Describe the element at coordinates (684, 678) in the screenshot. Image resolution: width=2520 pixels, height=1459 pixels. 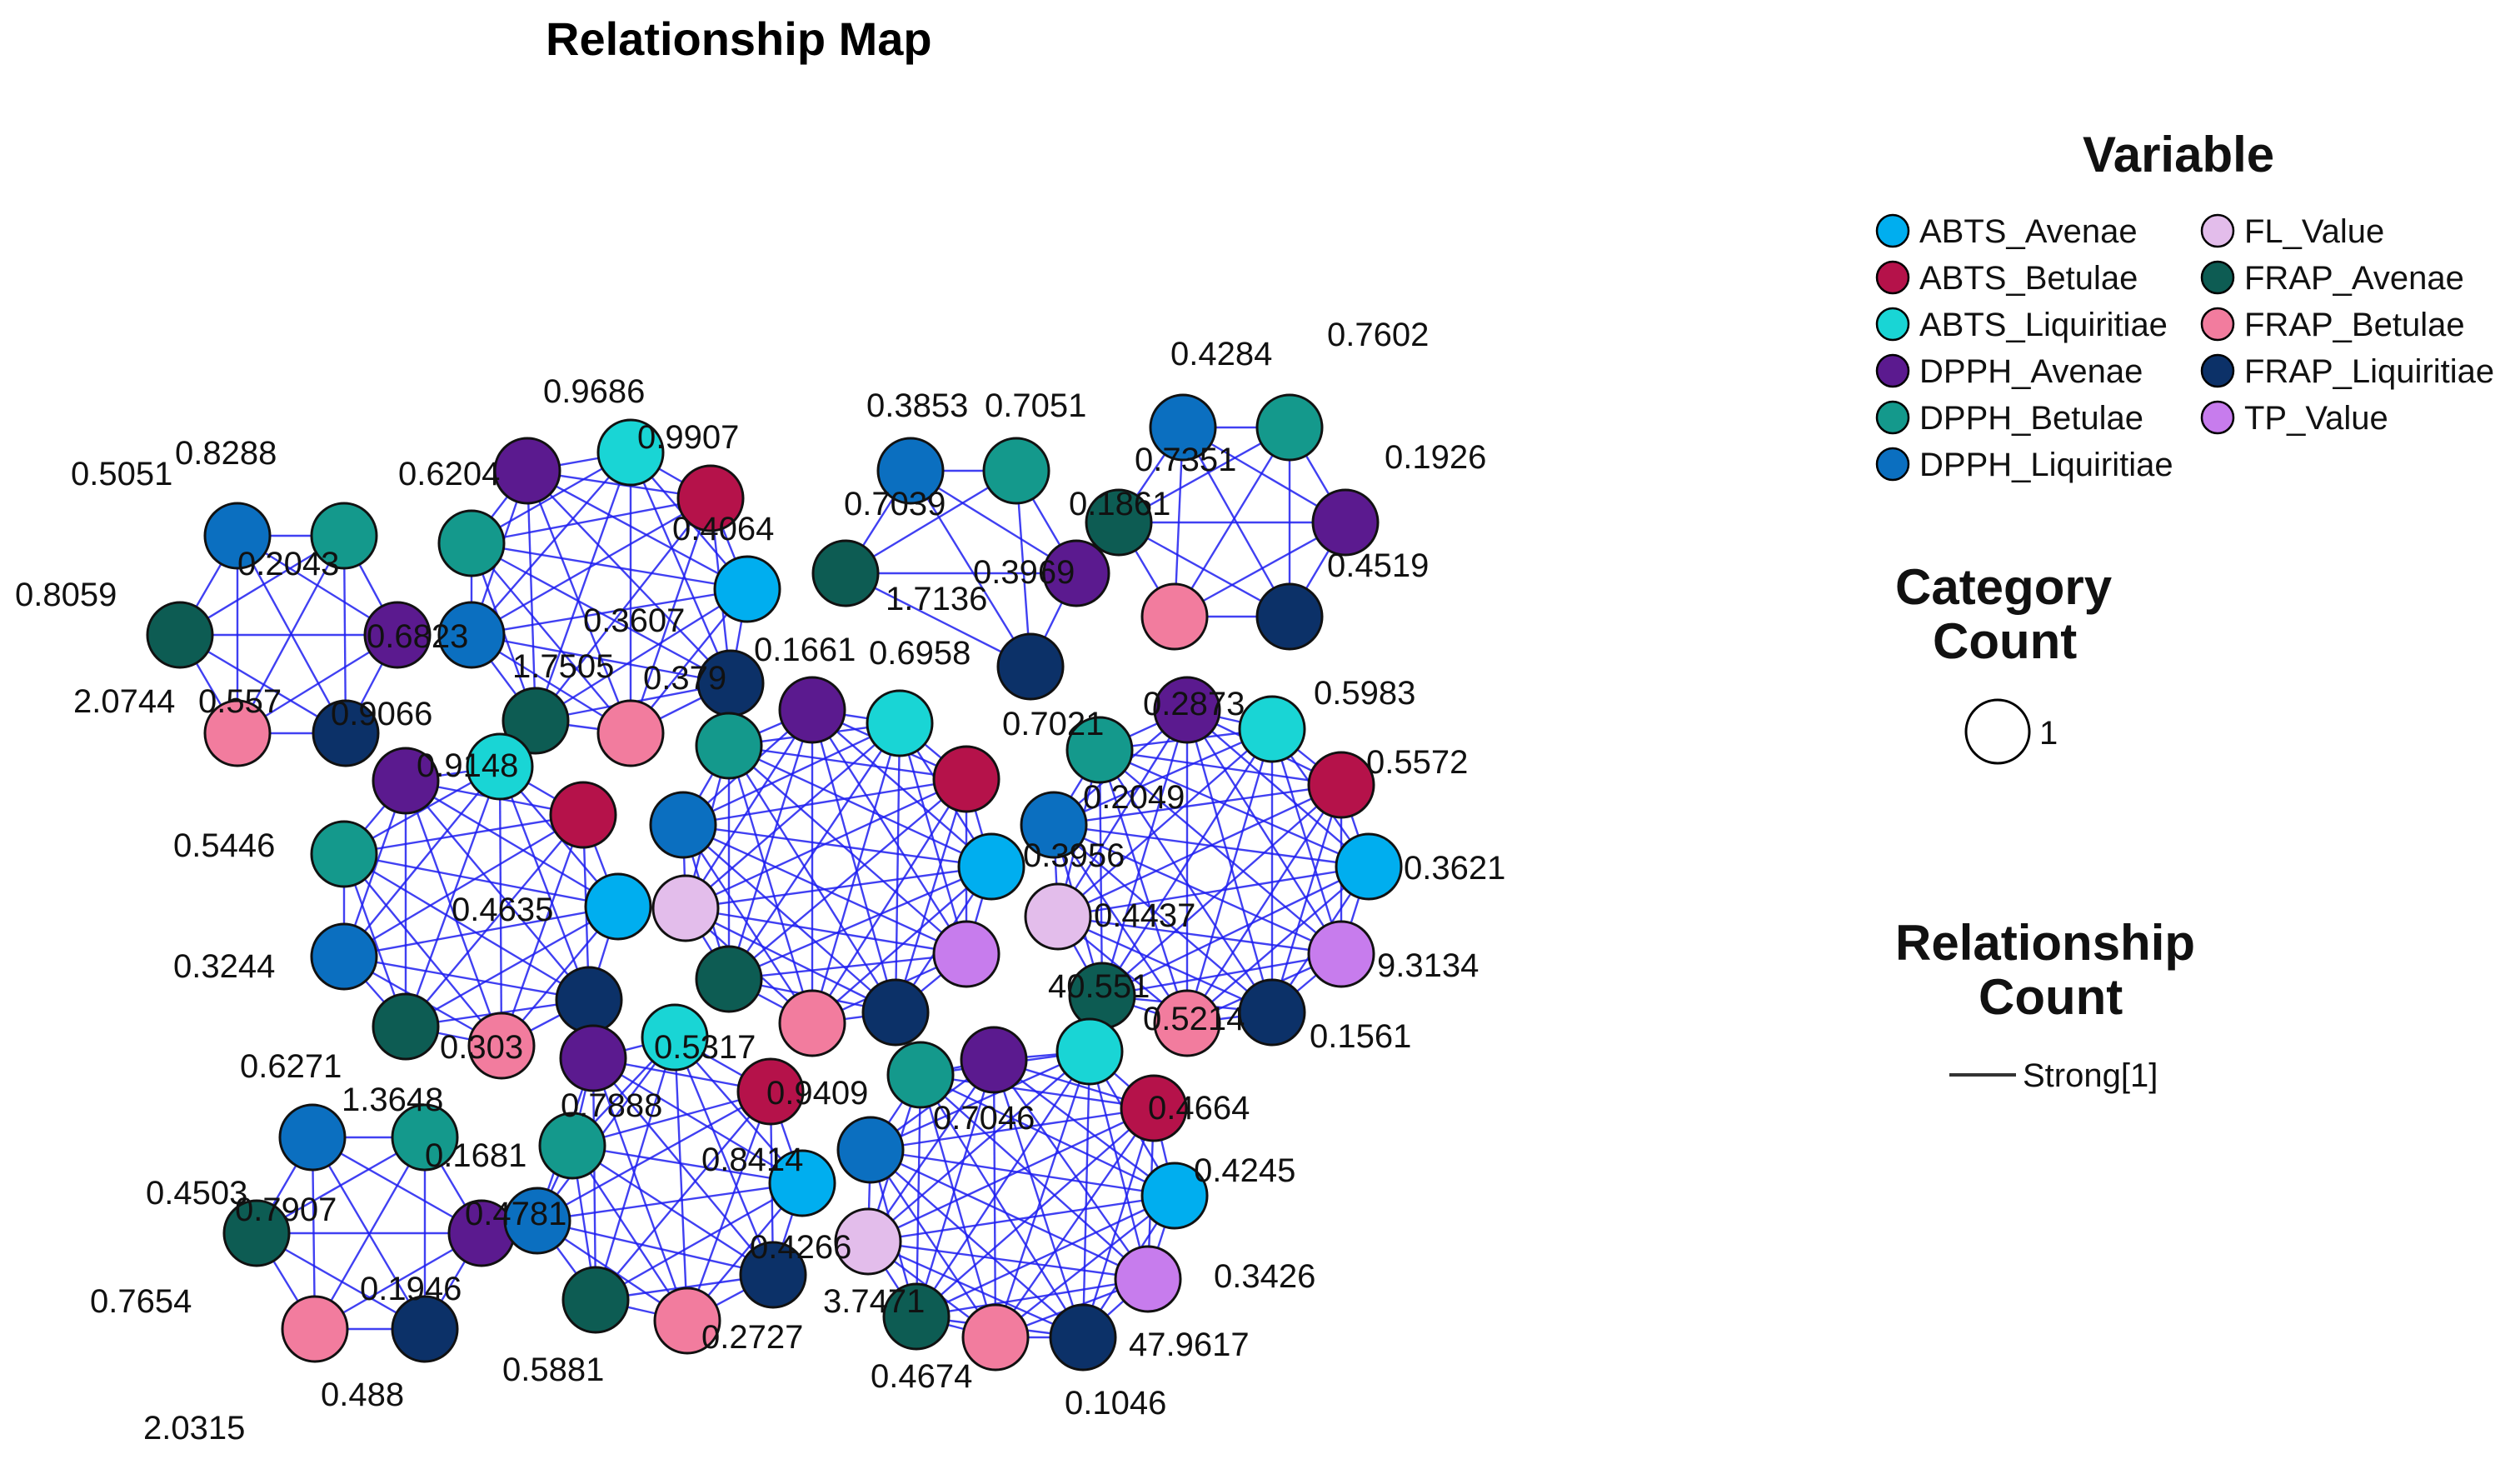
I see `node-value-label: 0.379` at that location.